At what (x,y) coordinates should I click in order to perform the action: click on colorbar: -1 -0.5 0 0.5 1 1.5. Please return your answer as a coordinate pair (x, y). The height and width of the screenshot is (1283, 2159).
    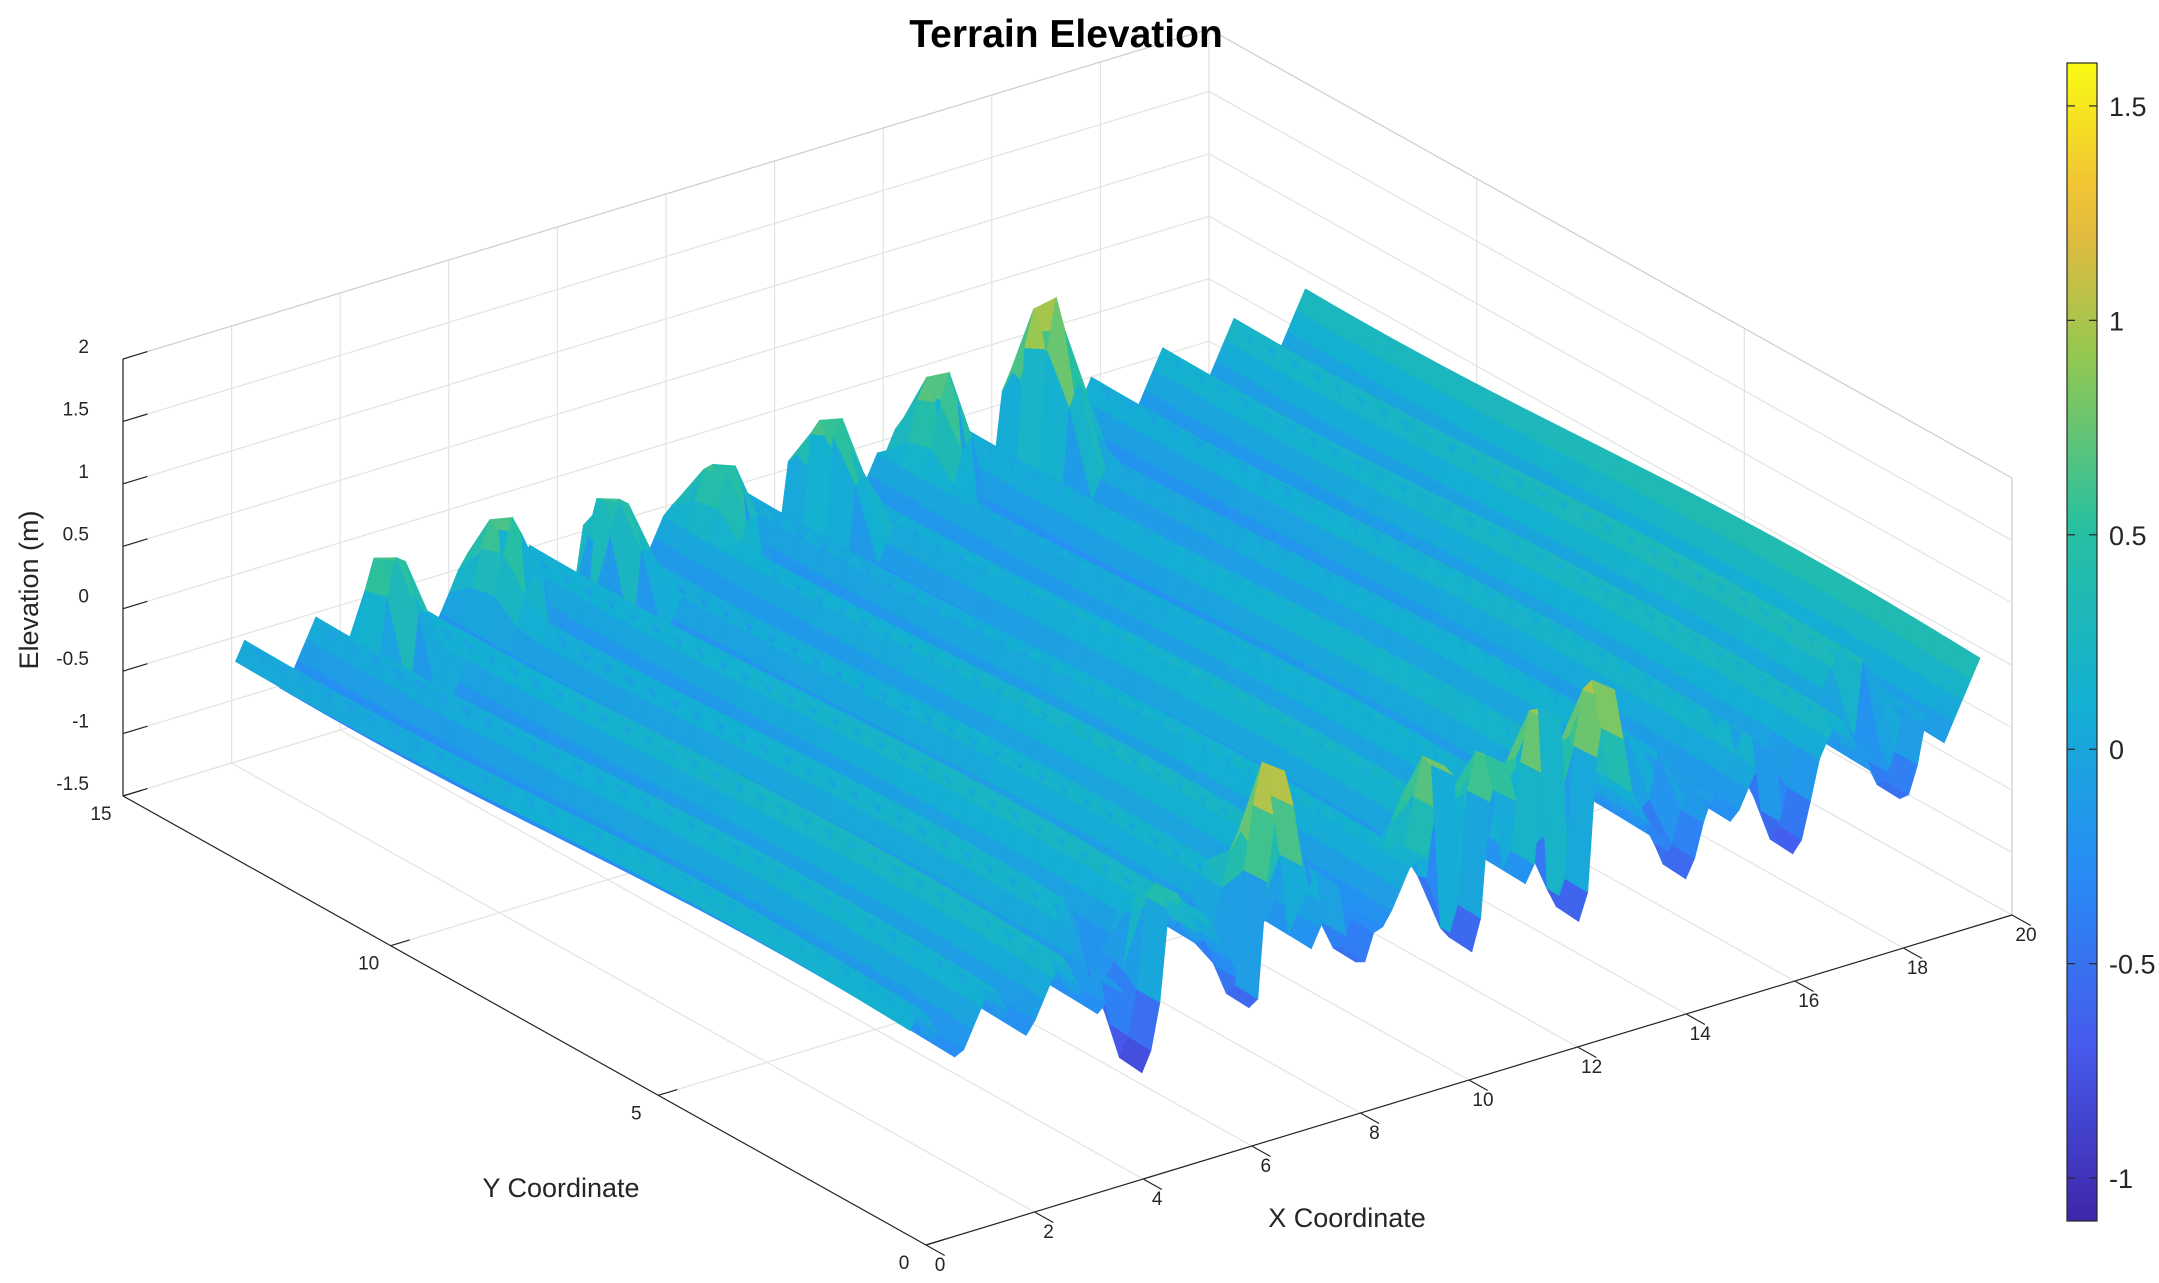
    Looking at the image, I should click on (2111, 642).